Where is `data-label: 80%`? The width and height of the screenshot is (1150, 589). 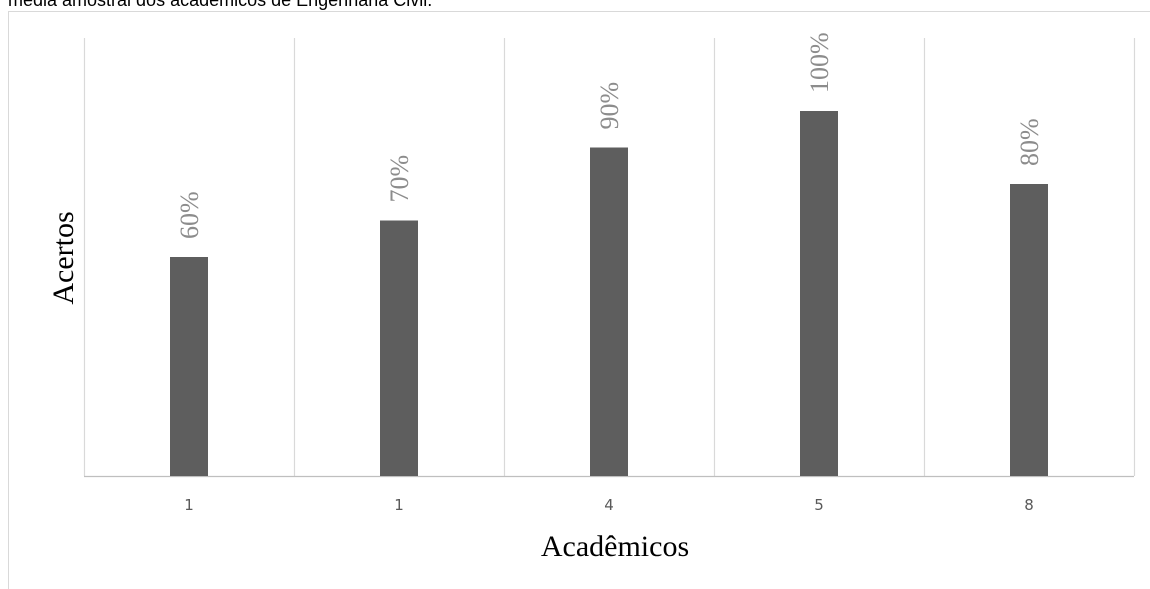
data-label: 80% is located at coordinates (1029, 142).